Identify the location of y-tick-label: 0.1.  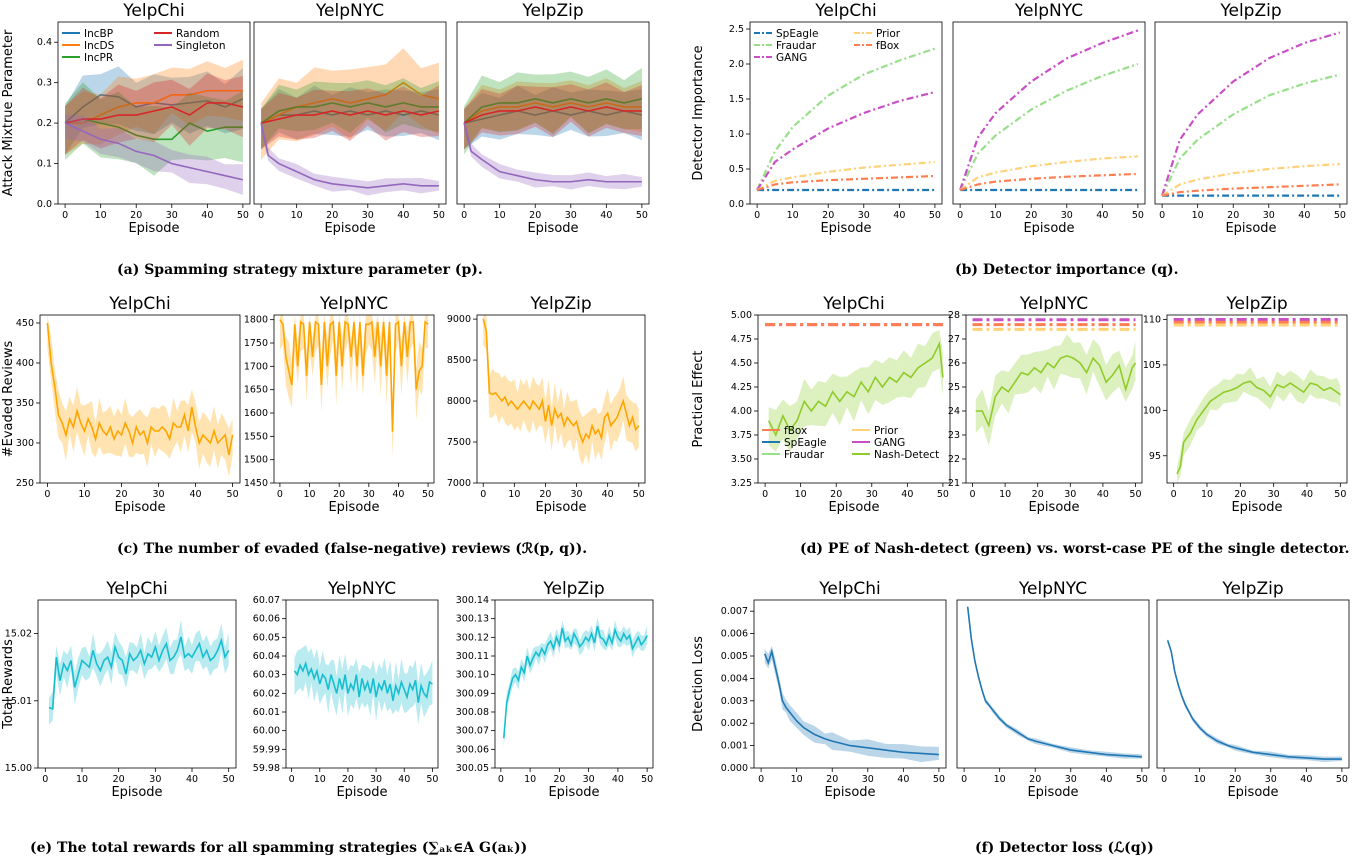
(44, 164).